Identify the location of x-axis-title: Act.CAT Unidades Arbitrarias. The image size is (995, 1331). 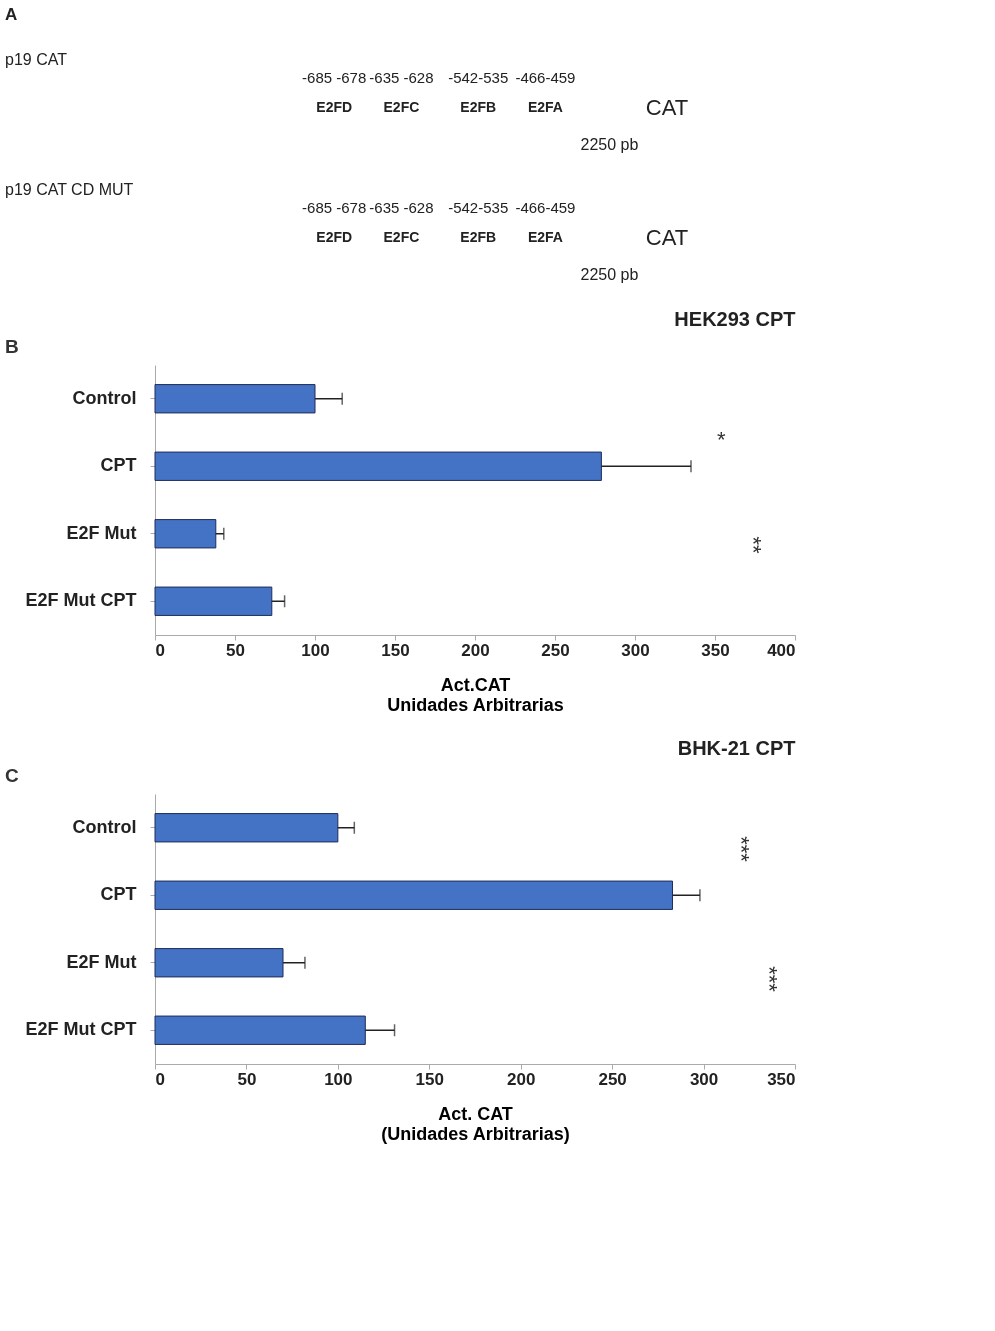
(475, 694).